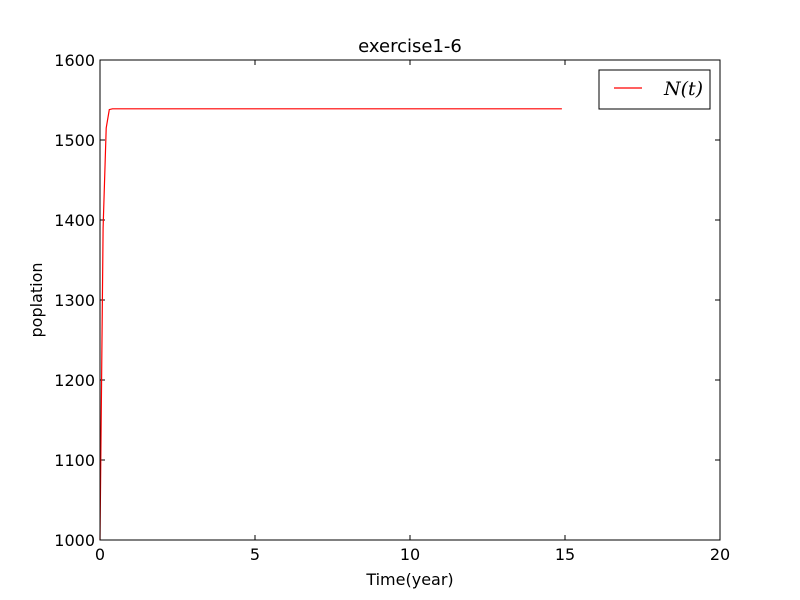  What do you see at coordinates (74, 220) in the screenshot?
I see `y-tick-label: 1400` at bounding box center [74, 220].